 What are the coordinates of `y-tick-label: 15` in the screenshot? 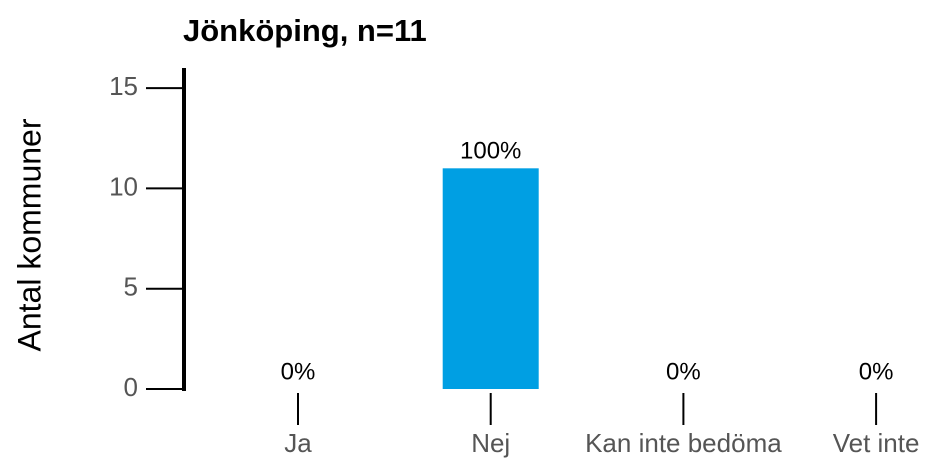 It's located at (123, 86).